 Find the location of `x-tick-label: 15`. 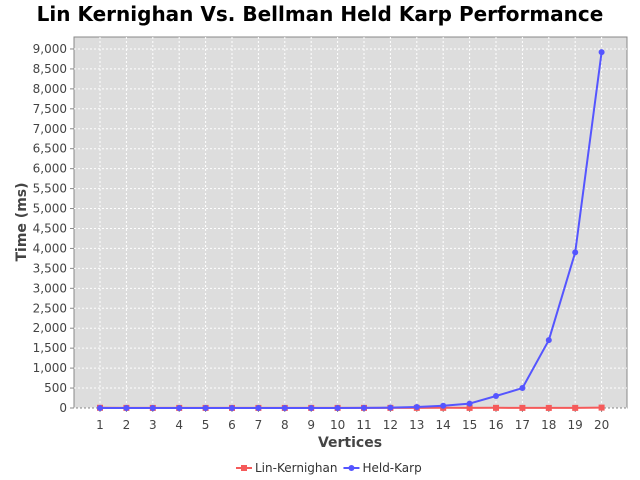

x-tick-label: 15 is located at coordinates (469, 425).